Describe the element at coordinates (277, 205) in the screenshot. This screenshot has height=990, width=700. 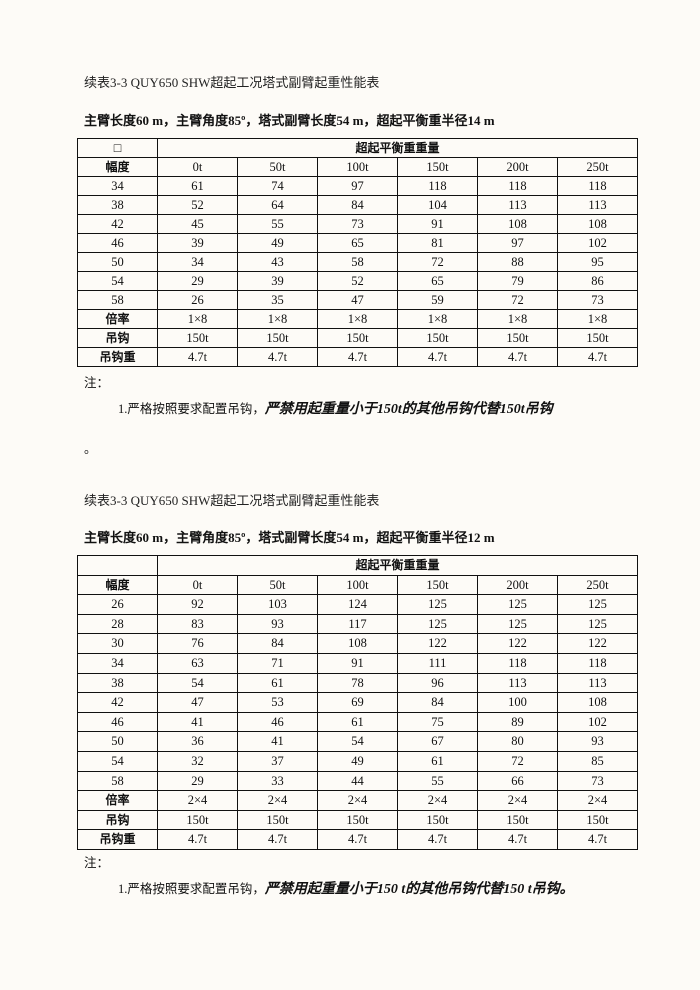
I see `value-cell: 64` at that location.